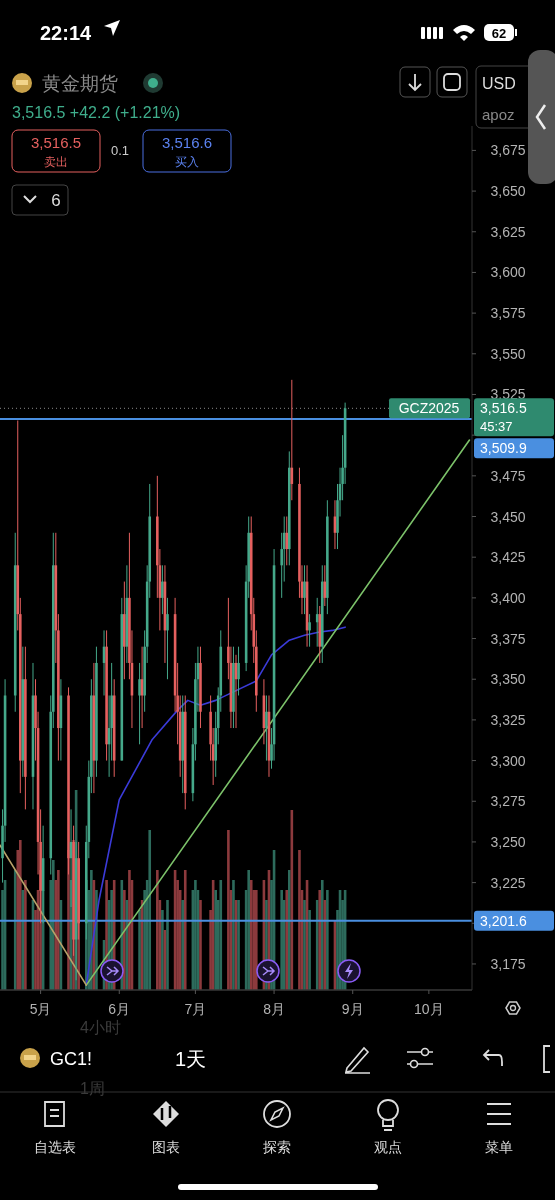 Image resolution: width=555 pixels, height=1200 pixels. I want to click on x-tick-label: 5月, so click(40, 1009).